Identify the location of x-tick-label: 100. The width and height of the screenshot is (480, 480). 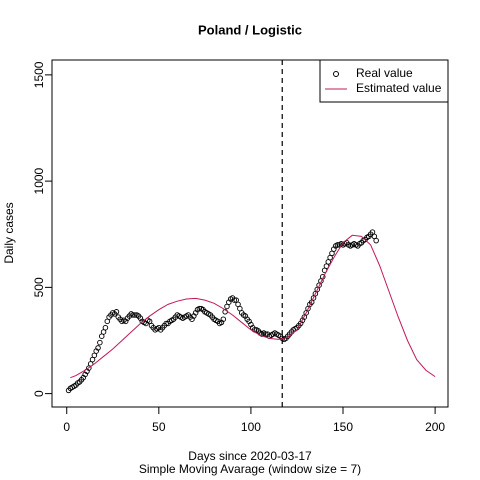
(251, 427).